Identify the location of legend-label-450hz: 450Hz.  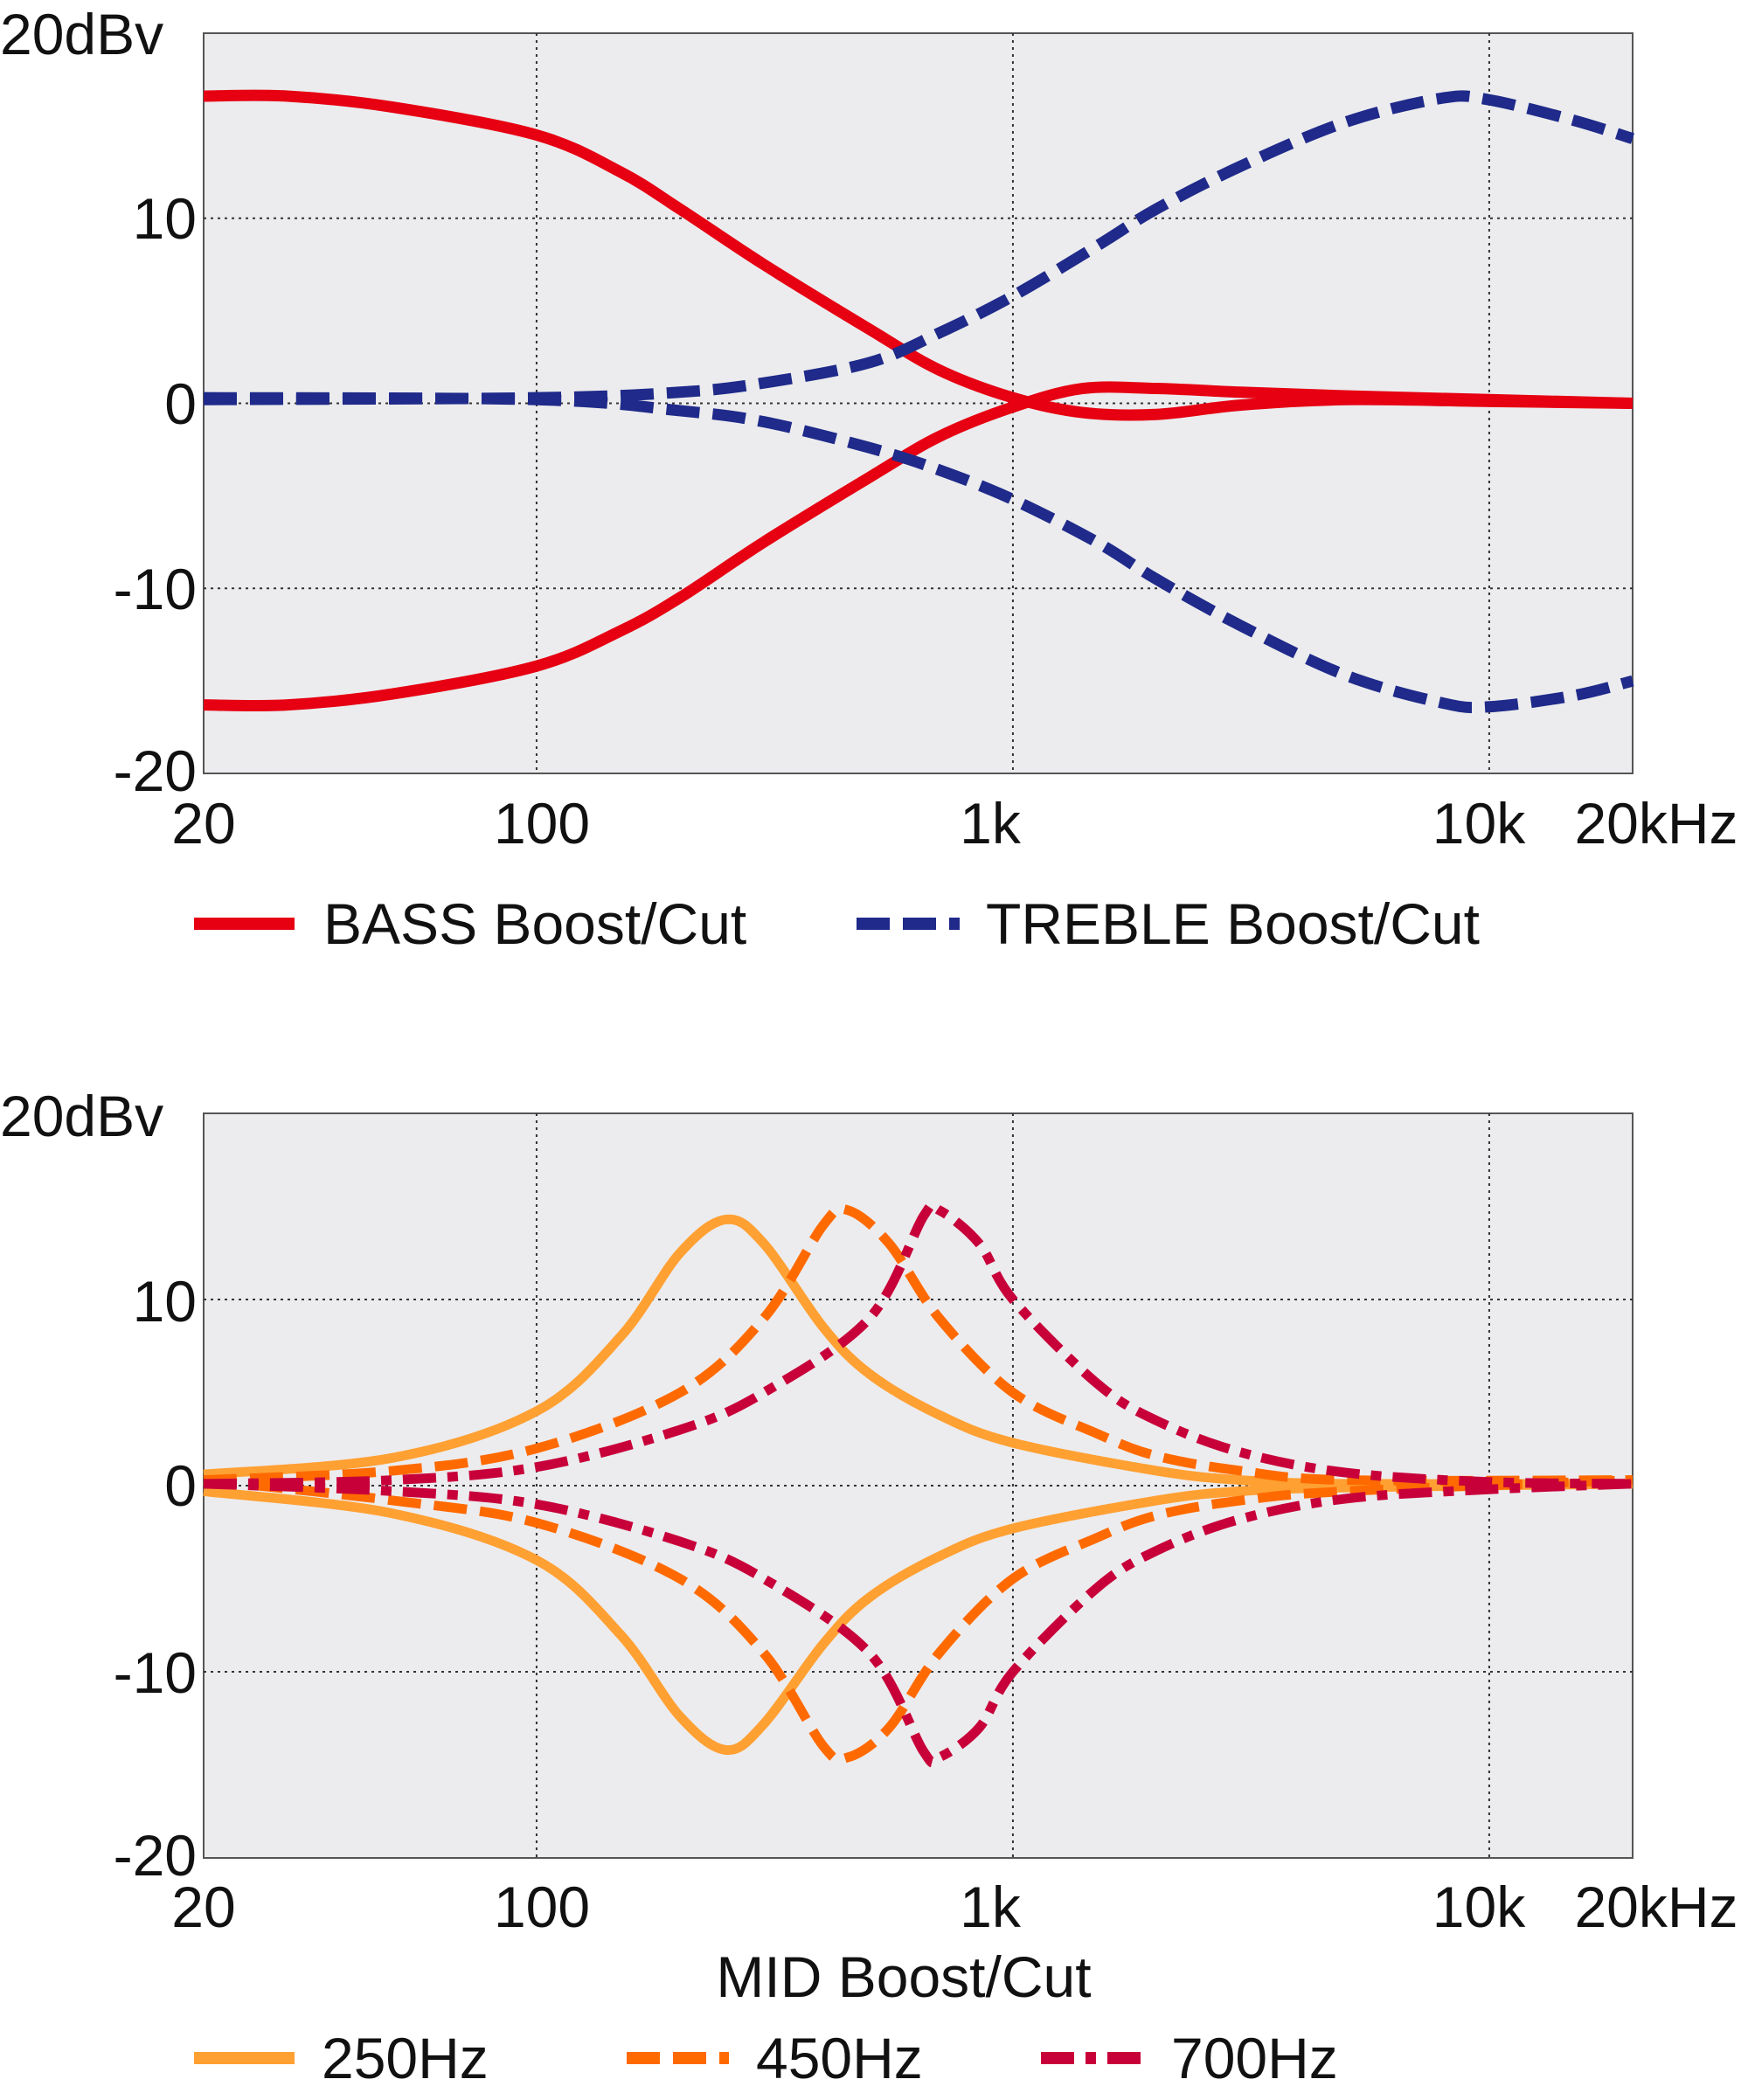
(840, 2058).